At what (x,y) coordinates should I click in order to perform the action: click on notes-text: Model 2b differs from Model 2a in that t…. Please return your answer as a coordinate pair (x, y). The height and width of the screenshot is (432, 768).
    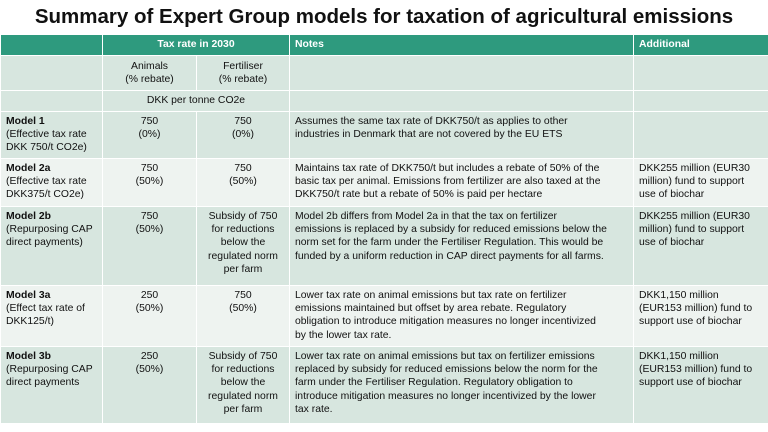
    Looking at the image, I should click on (461, 246).